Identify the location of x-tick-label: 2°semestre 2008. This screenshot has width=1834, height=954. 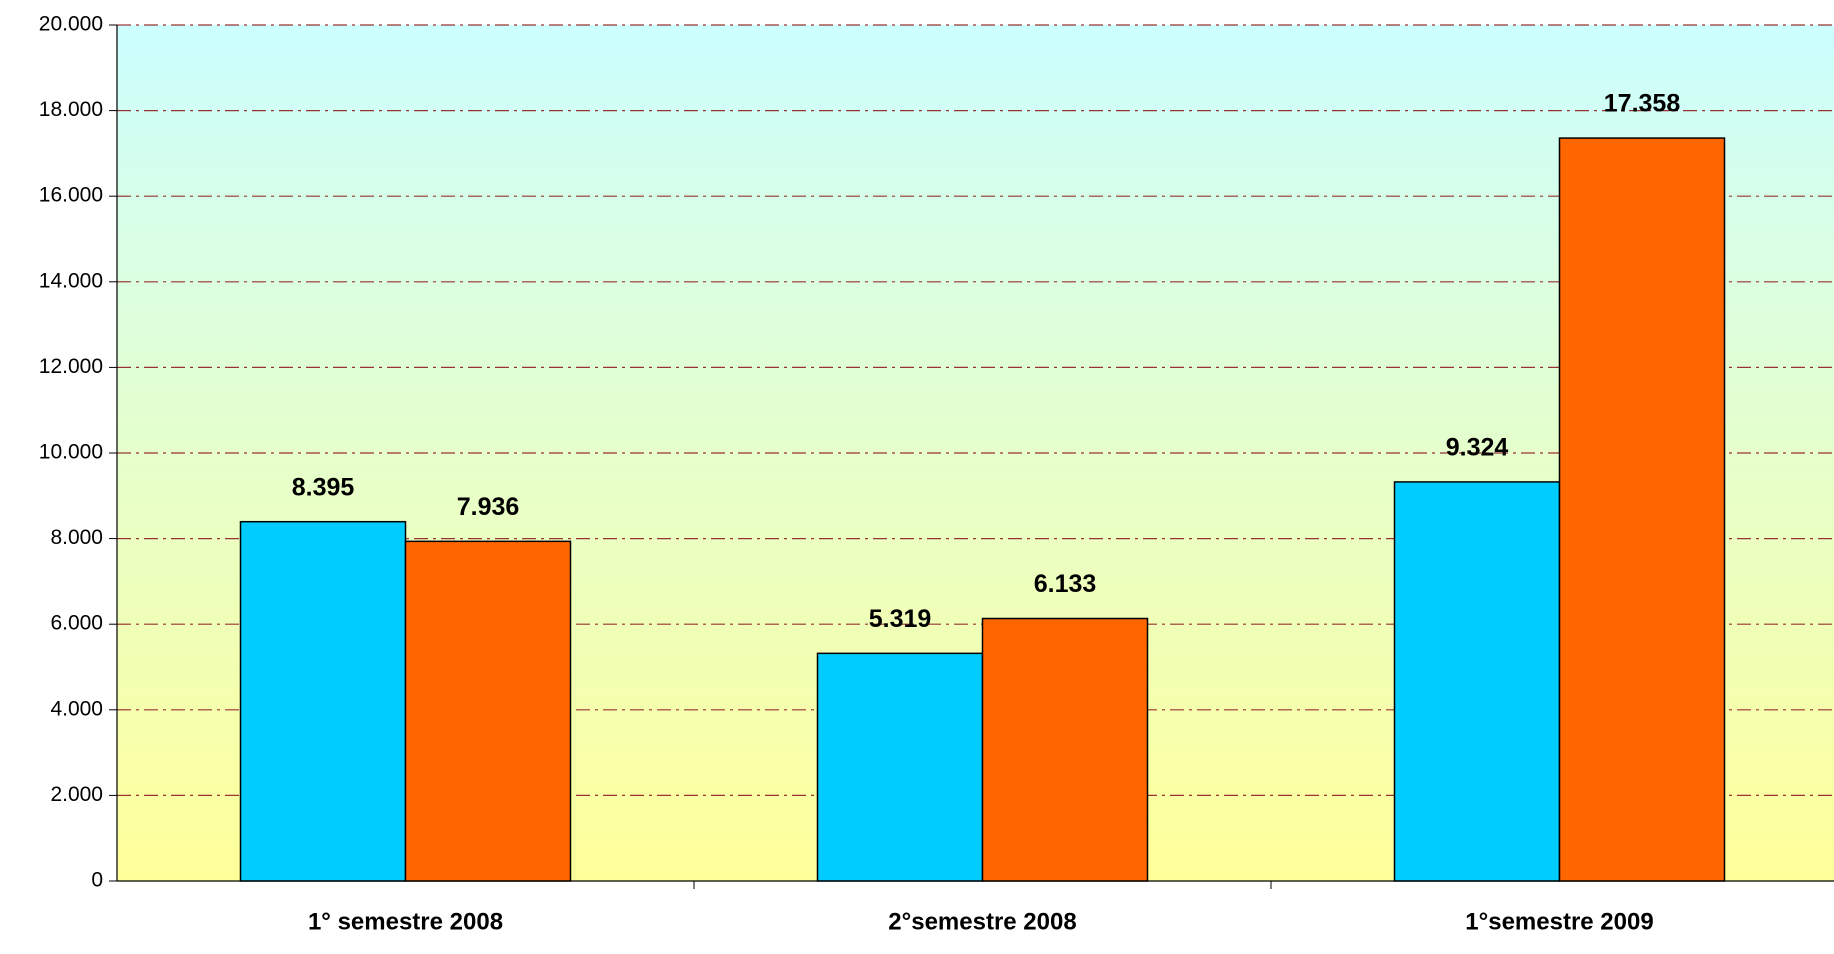
(982, 921).